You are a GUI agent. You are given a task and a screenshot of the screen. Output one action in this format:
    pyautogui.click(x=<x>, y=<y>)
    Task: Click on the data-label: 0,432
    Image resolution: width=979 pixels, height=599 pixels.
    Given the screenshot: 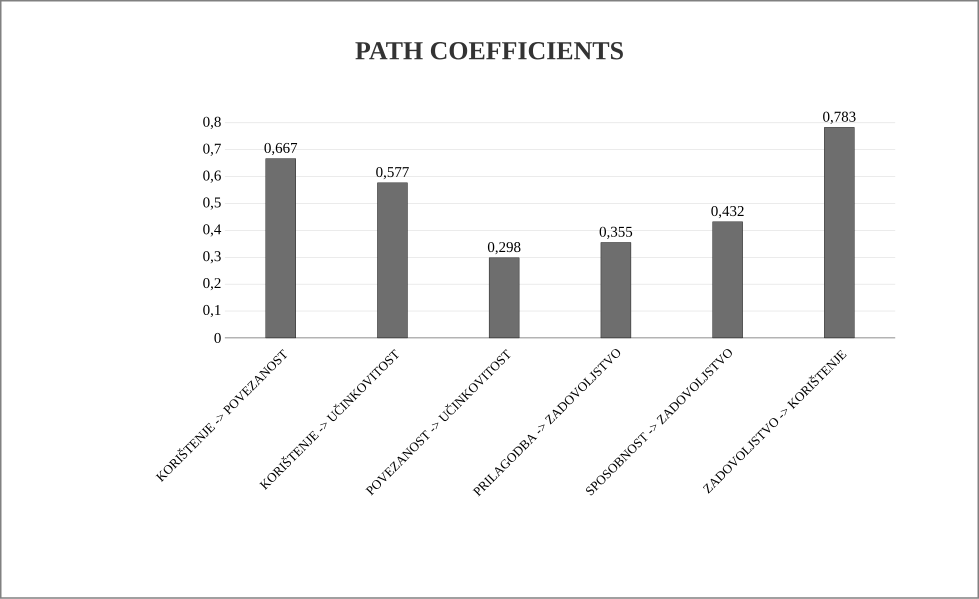 What is the action you would take?
    pyautogui.click(x=727, y=212)
    